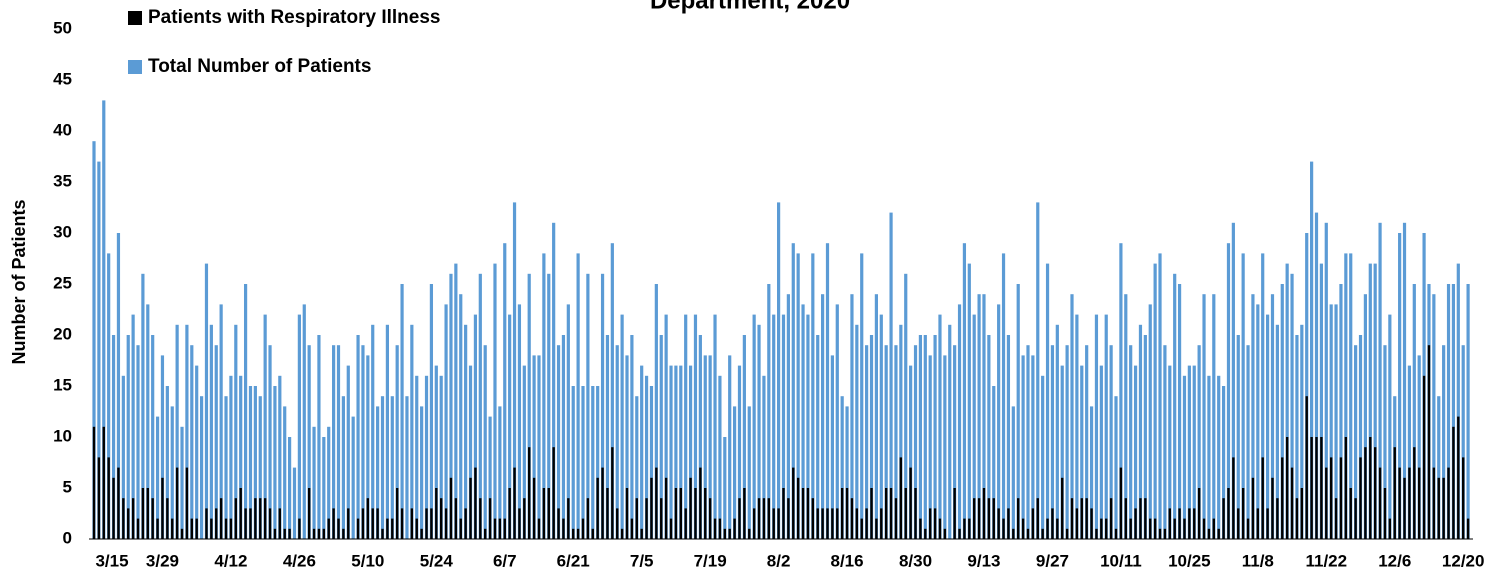  I want to click on x-tick-label: 5/10, so click(367, 560).